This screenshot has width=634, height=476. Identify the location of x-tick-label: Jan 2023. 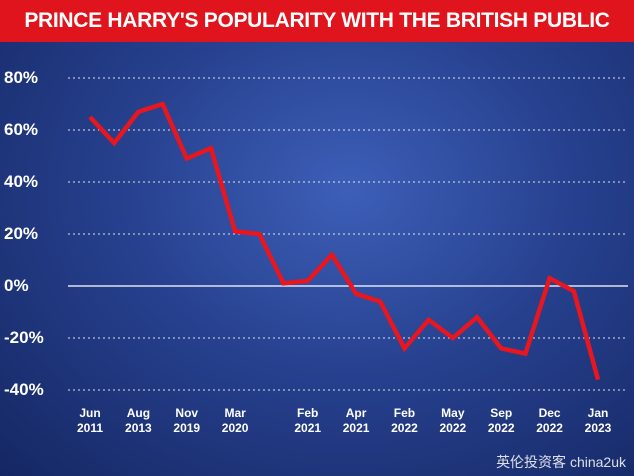
(598, 420).